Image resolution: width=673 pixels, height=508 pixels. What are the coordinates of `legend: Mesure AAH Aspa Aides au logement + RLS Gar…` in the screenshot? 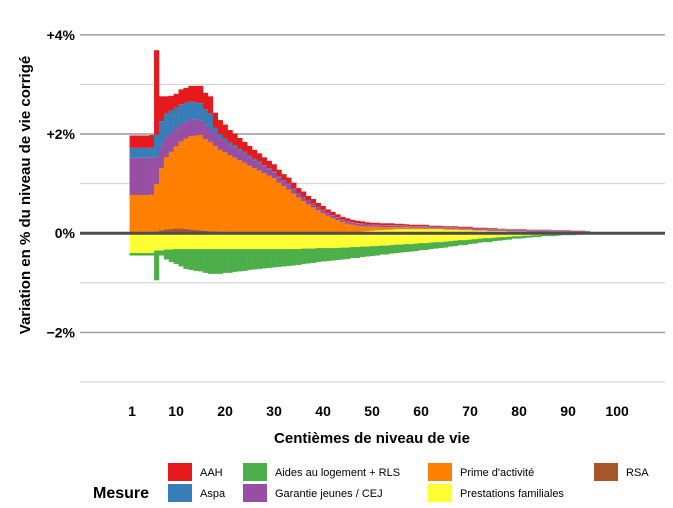 It's located at (371, 482).